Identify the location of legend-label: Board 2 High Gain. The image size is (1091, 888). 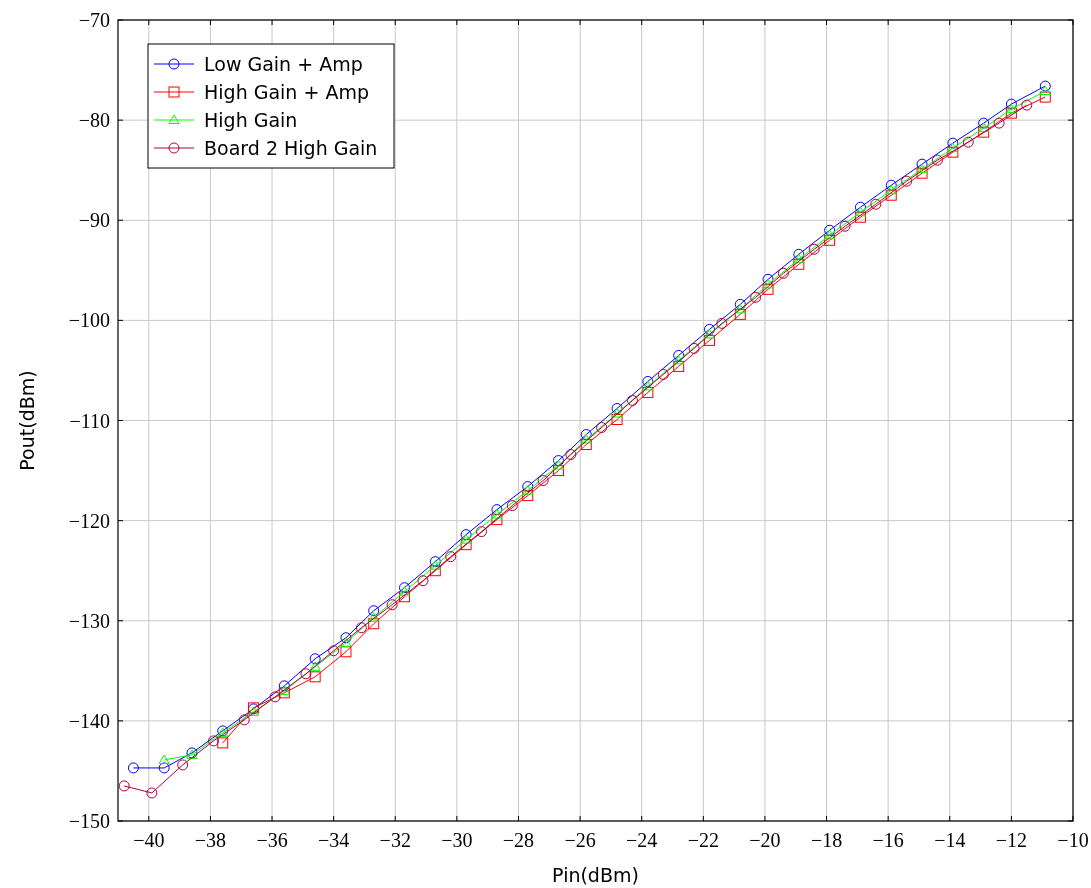
(291, 148).